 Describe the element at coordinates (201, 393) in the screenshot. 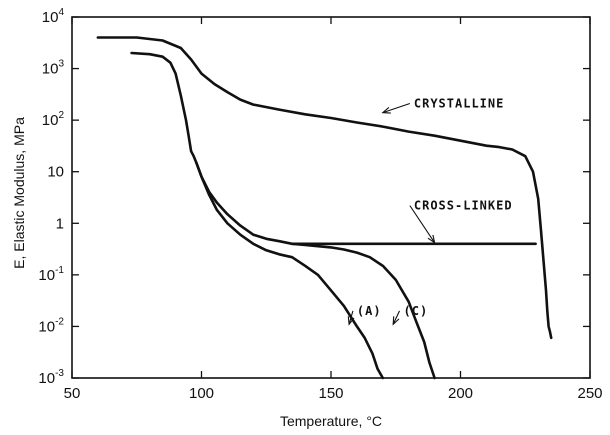

I see `x-tick-label: 100` at that location.